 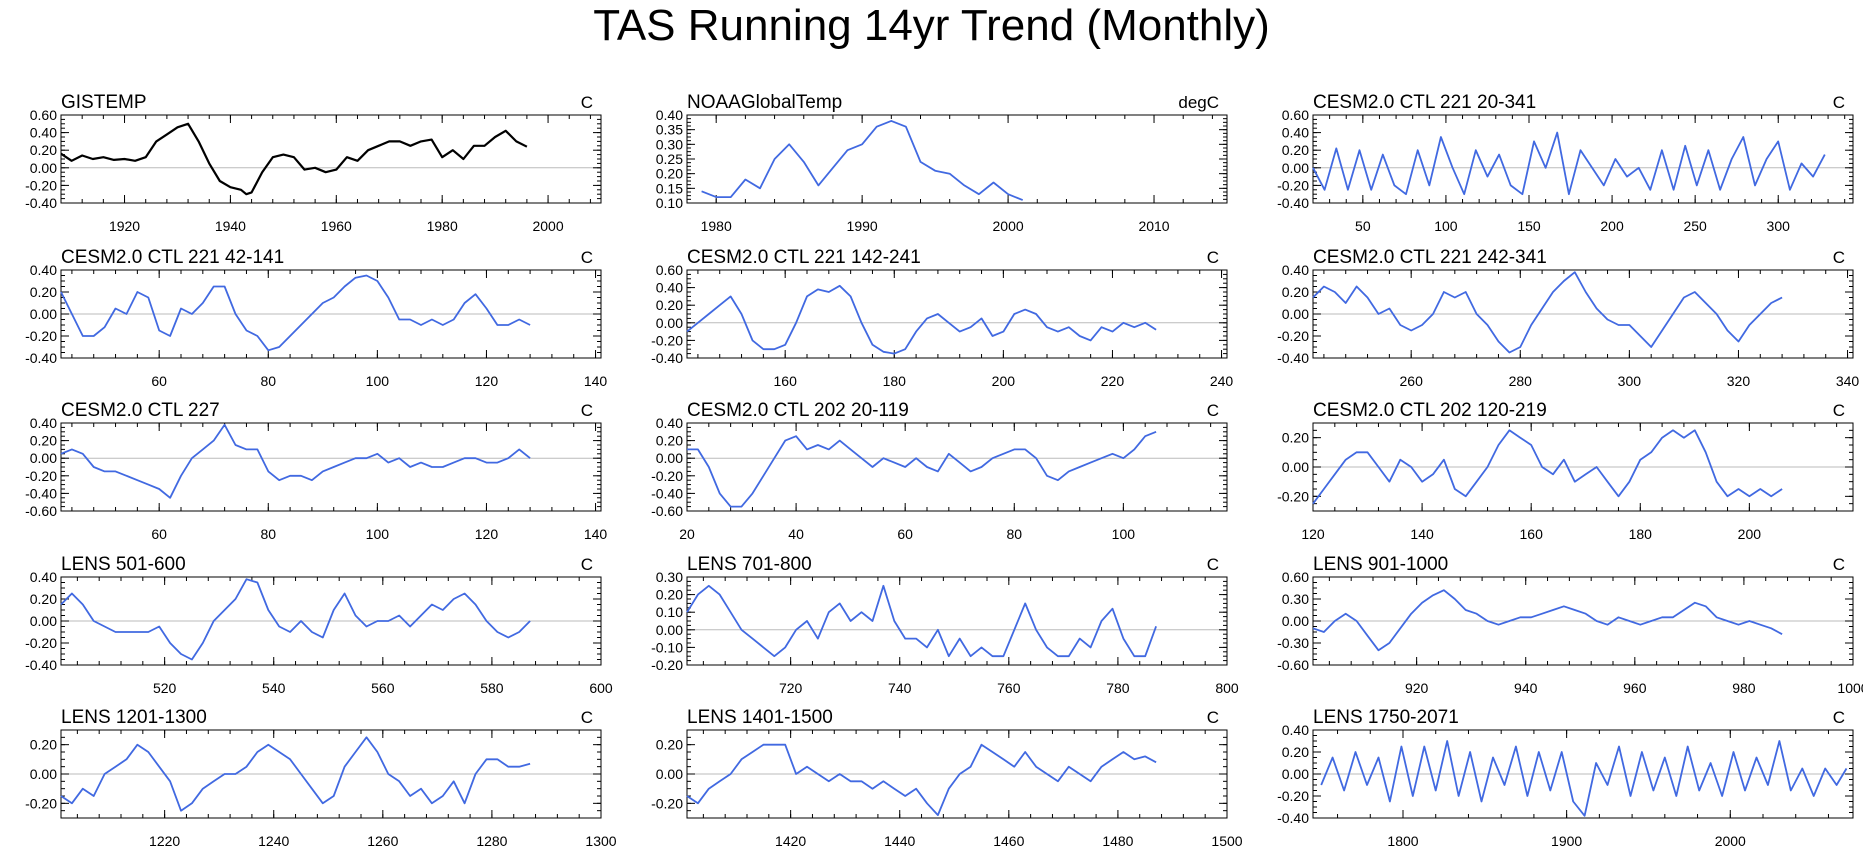 What do you see at coordinates (1153, 226) in the screenshot?
I see `x-tick-label: 2010` at bounding box center [1153, 226].